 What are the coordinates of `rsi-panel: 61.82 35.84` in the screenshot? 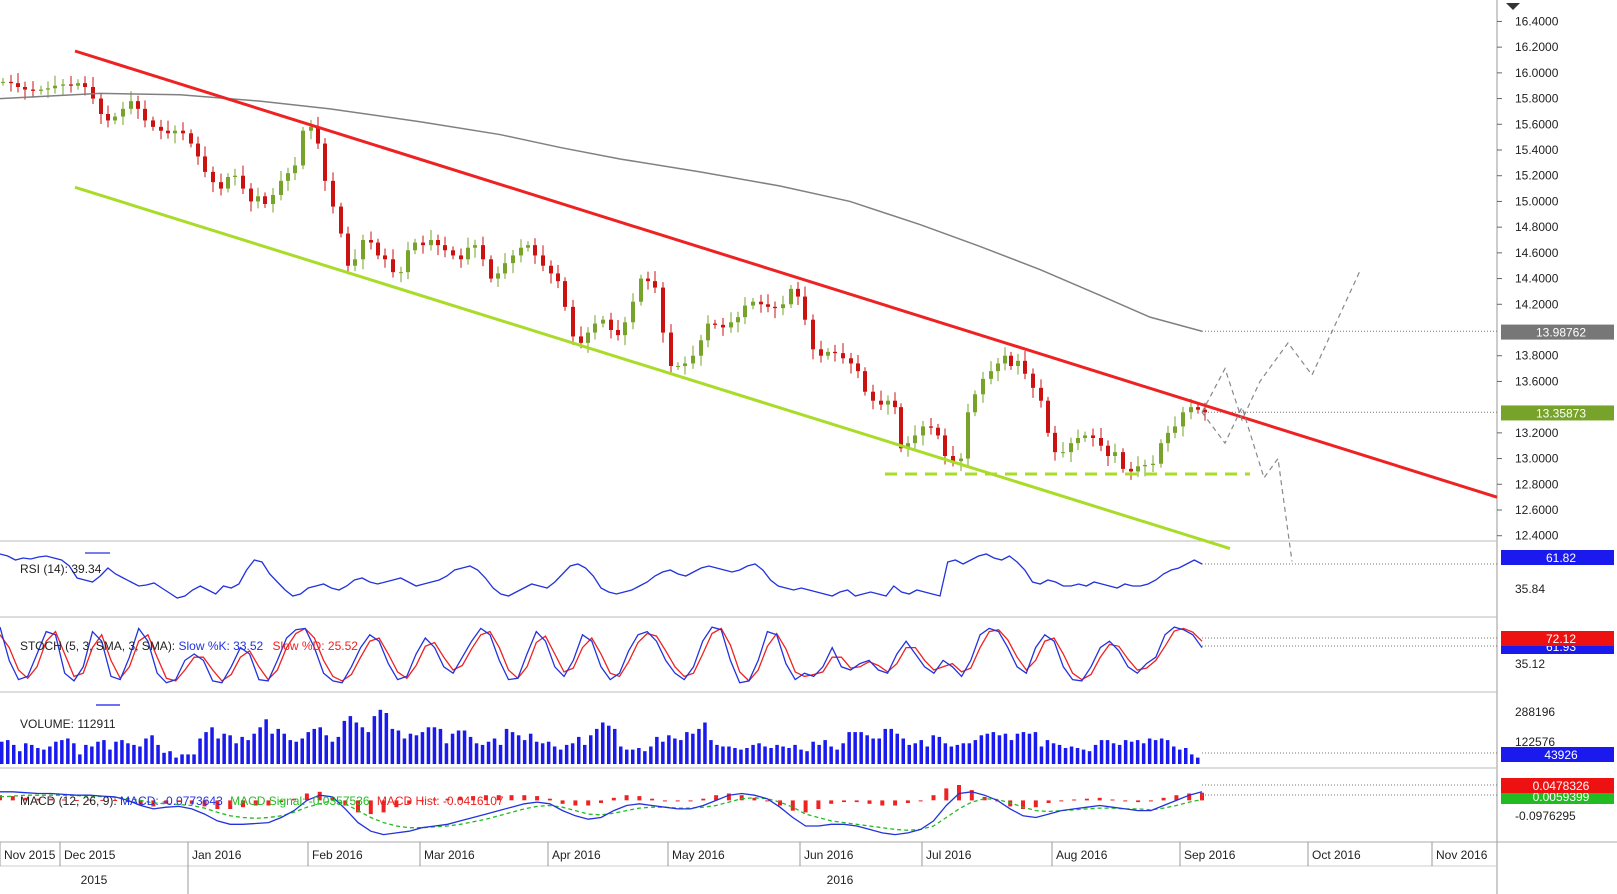 It's located at (807, 574).